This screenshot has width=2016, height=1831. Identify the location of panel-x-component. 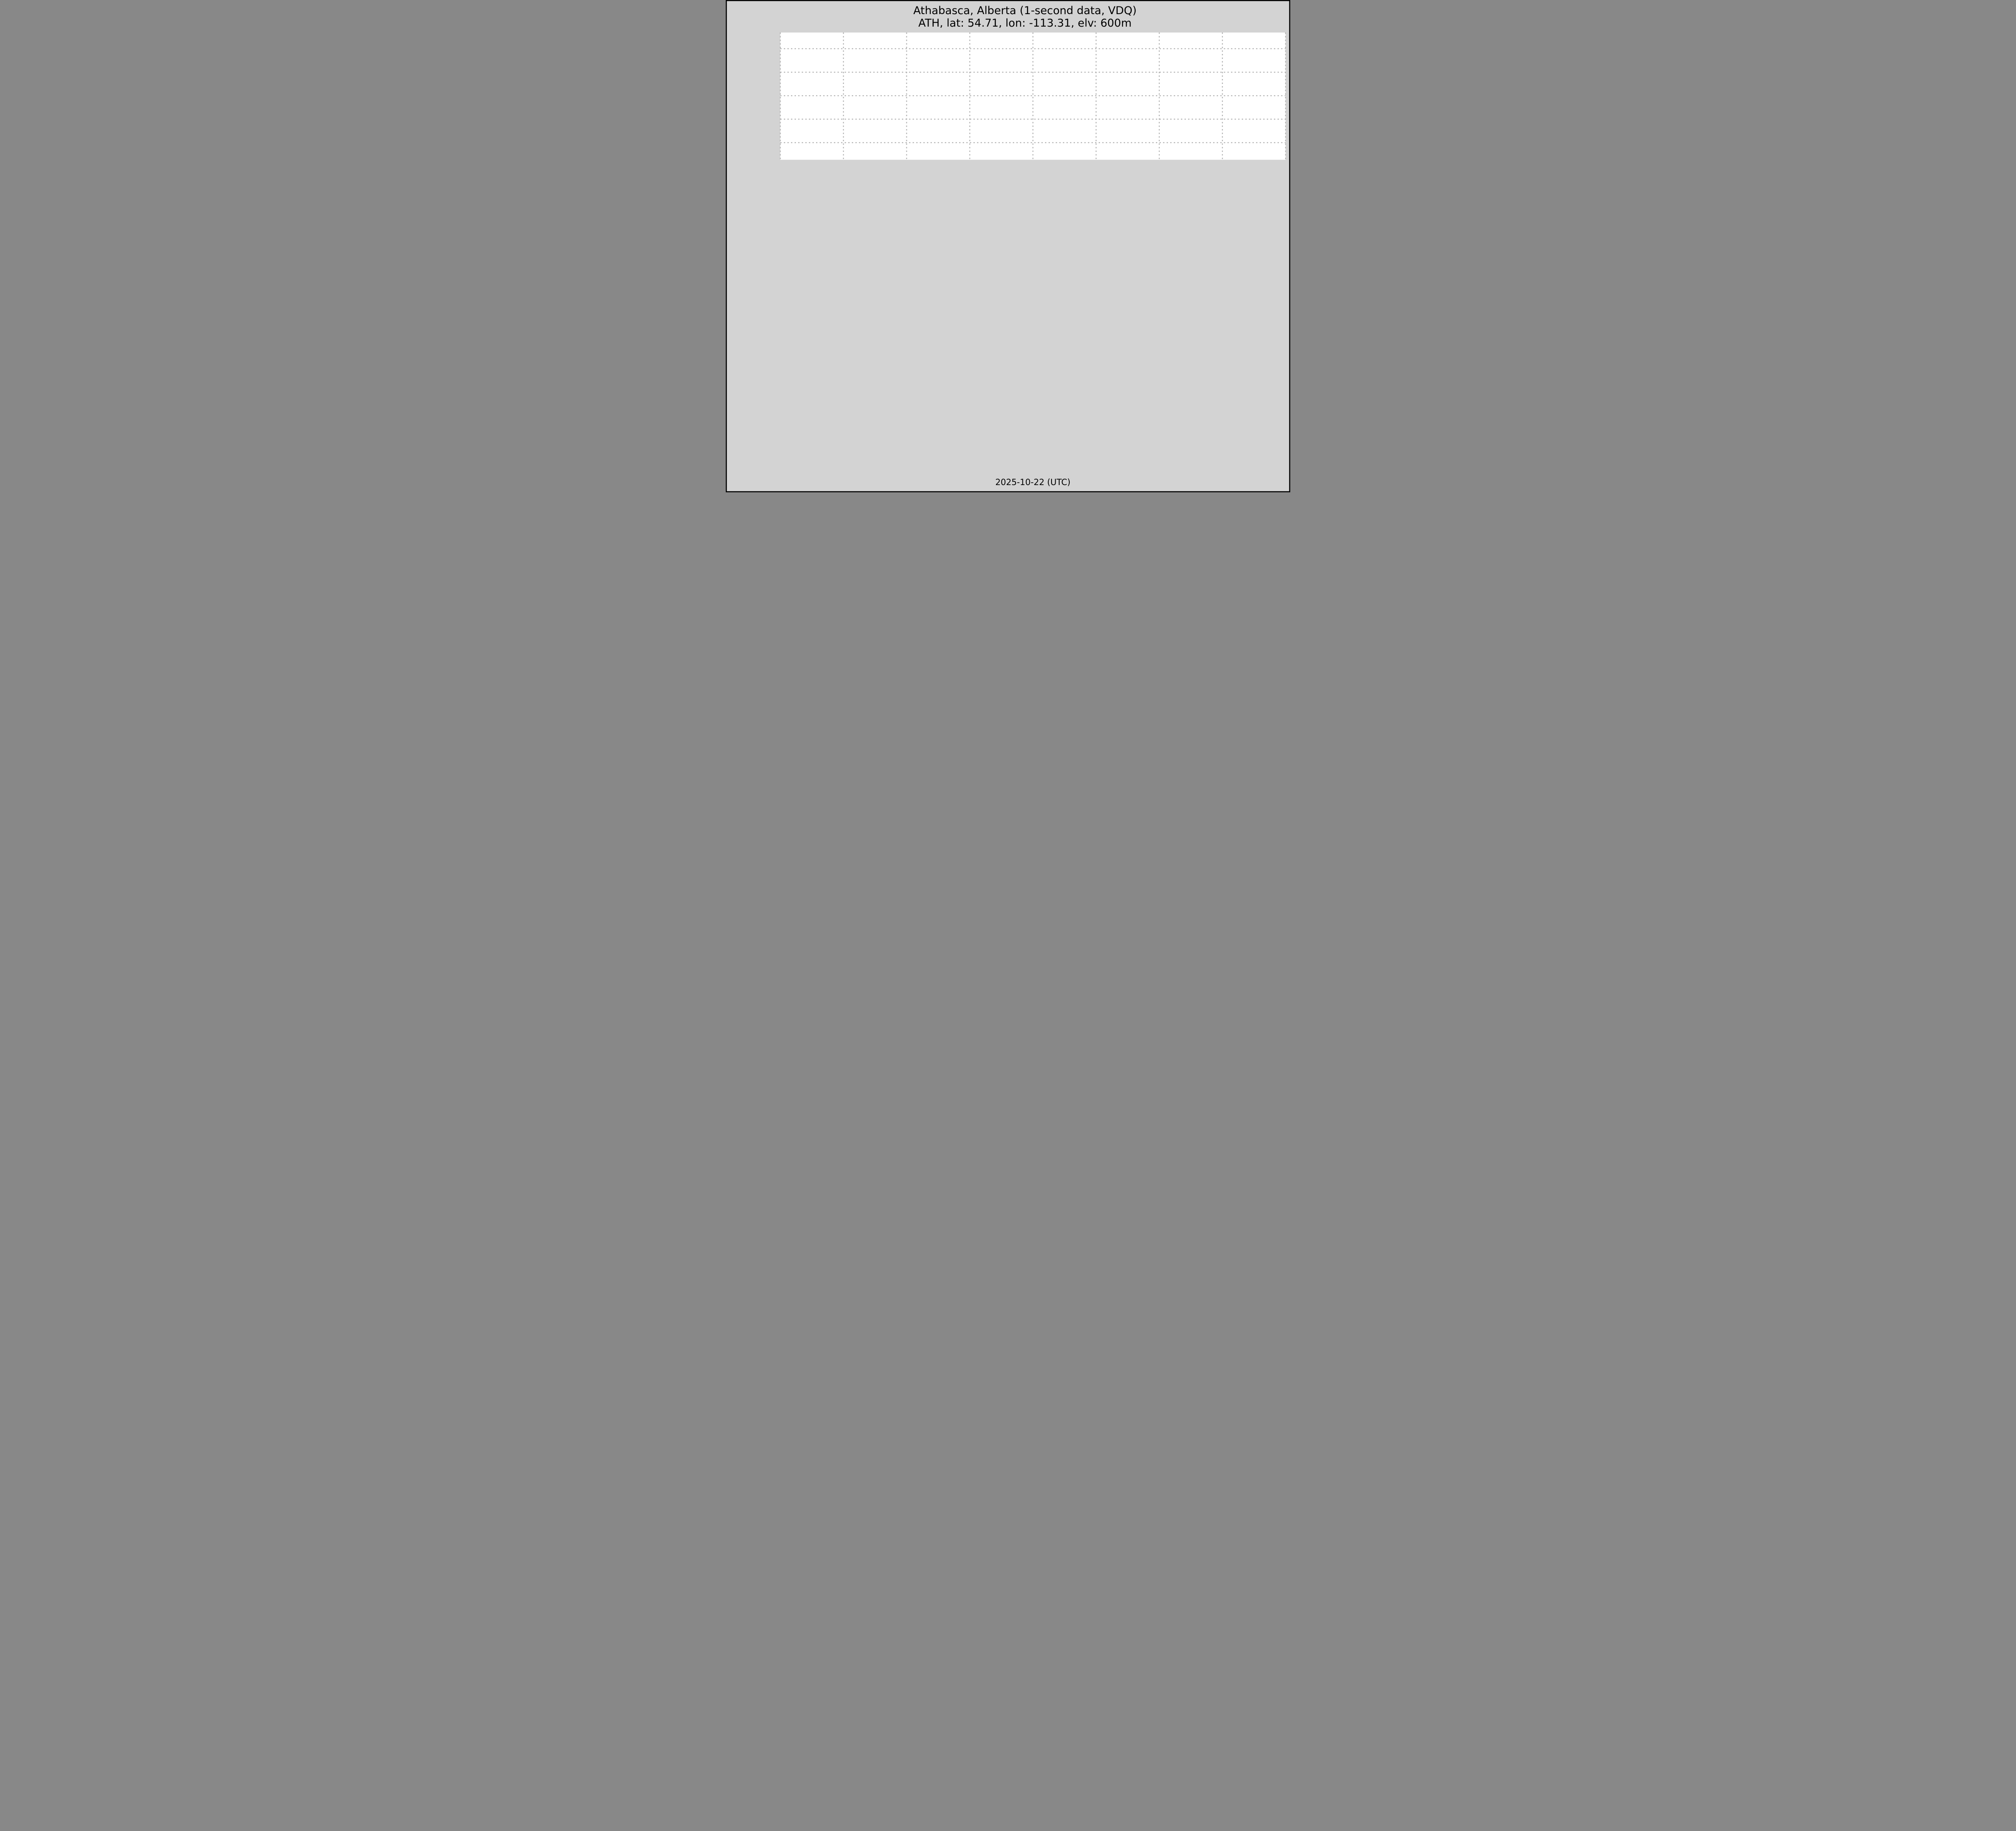
(1033, 96).